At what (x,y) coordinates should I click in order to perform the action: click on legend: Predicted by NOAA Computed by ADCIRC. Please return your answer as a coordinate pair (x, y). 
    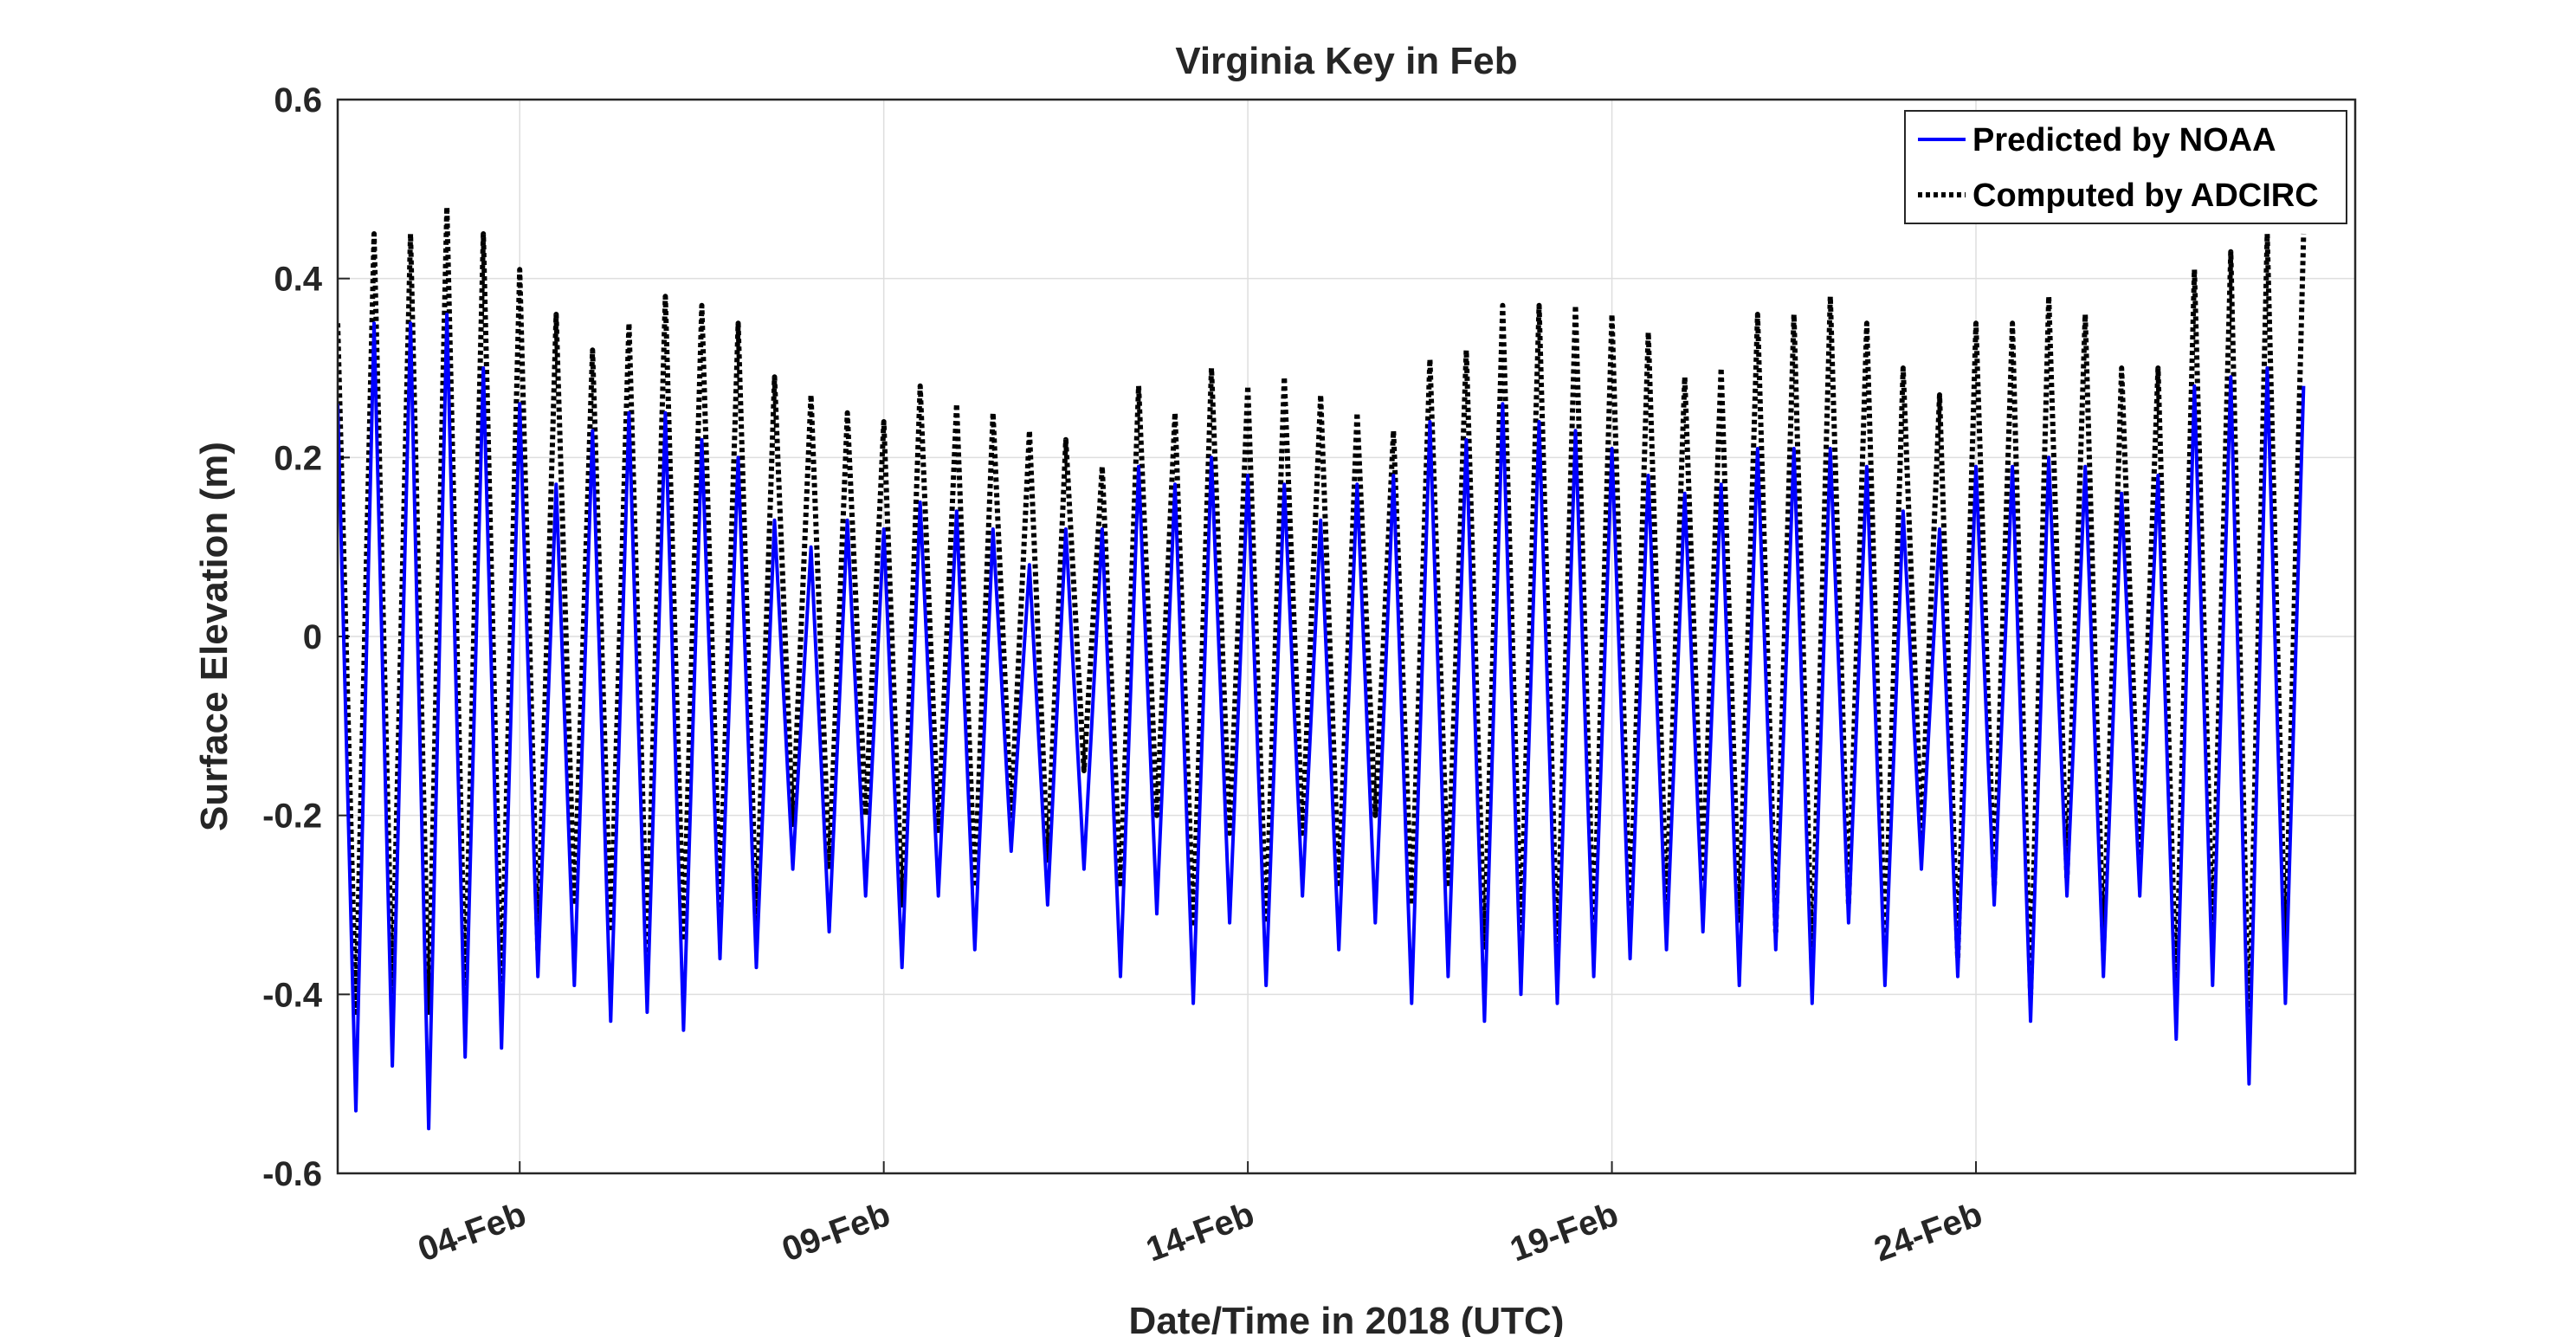
    Looking at the image, I should click on (2125, 167).